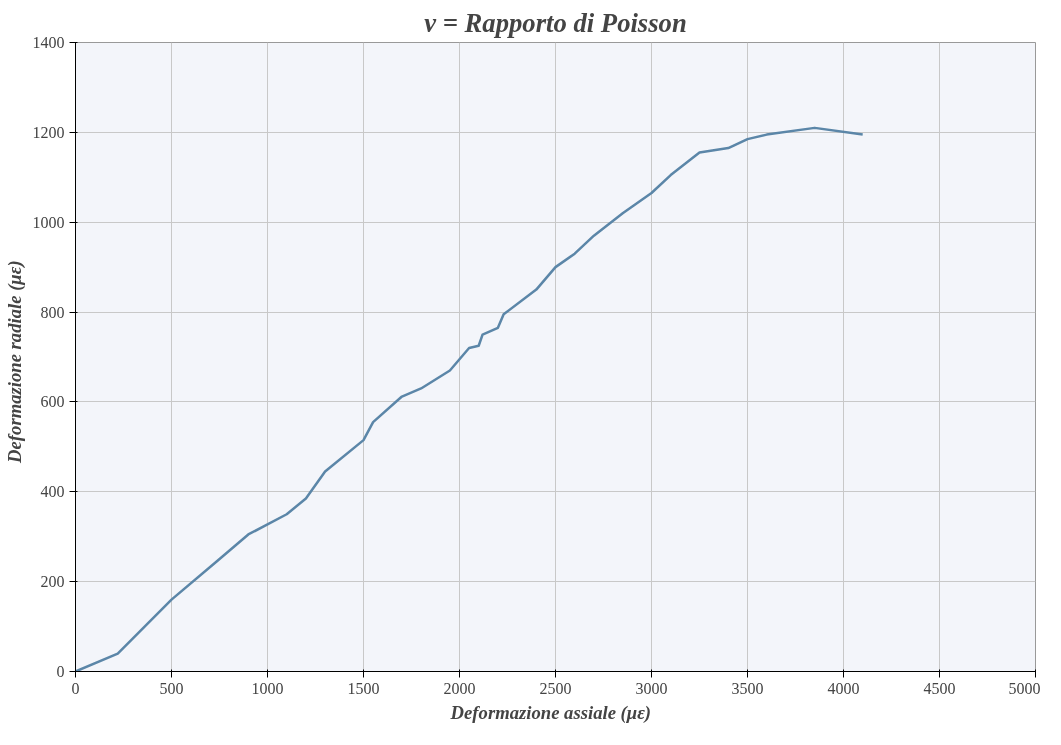 The width and height of the screenshot is (1061, 745). Describe the element at coordinates (939, 688) in the screenshot. I see `x-tick-label: 4500` at that location.